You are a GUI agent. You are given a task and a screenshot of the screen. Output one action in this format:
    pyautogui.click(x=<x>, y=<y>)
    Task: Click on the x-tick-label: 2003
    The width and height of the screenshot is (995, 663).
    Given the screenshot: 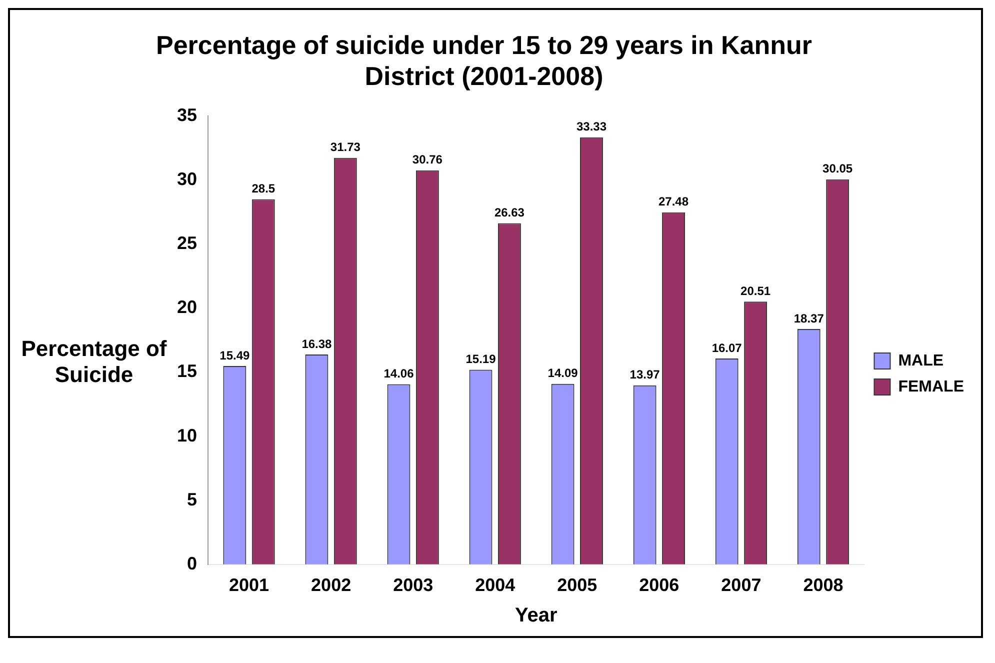 What is the action you would take?
    pyautogui.click(x=413, y=585)
    